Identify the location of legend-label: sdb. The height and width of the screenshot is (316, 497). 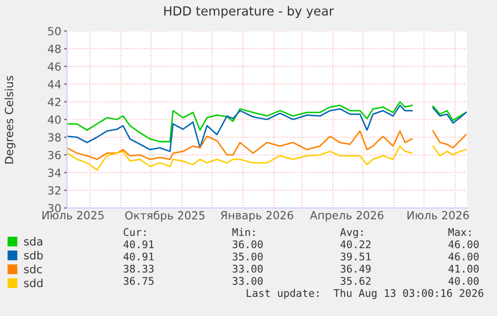
(33, 255).